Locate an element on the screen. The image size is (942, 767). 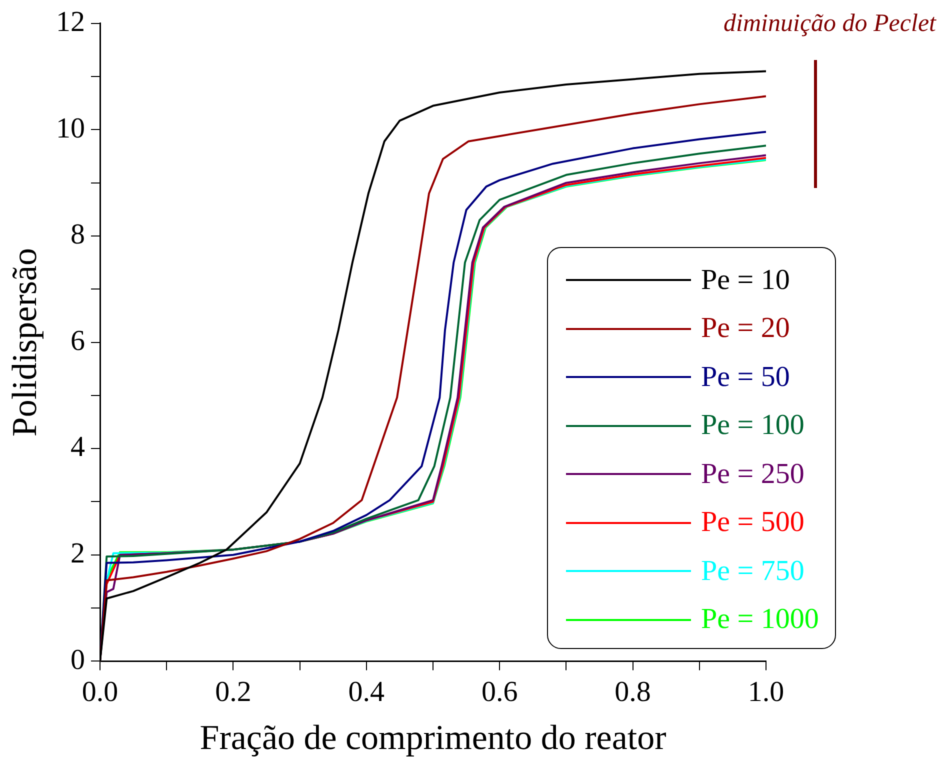
y-tick-label: 2 is located at coordinates (77, 554).